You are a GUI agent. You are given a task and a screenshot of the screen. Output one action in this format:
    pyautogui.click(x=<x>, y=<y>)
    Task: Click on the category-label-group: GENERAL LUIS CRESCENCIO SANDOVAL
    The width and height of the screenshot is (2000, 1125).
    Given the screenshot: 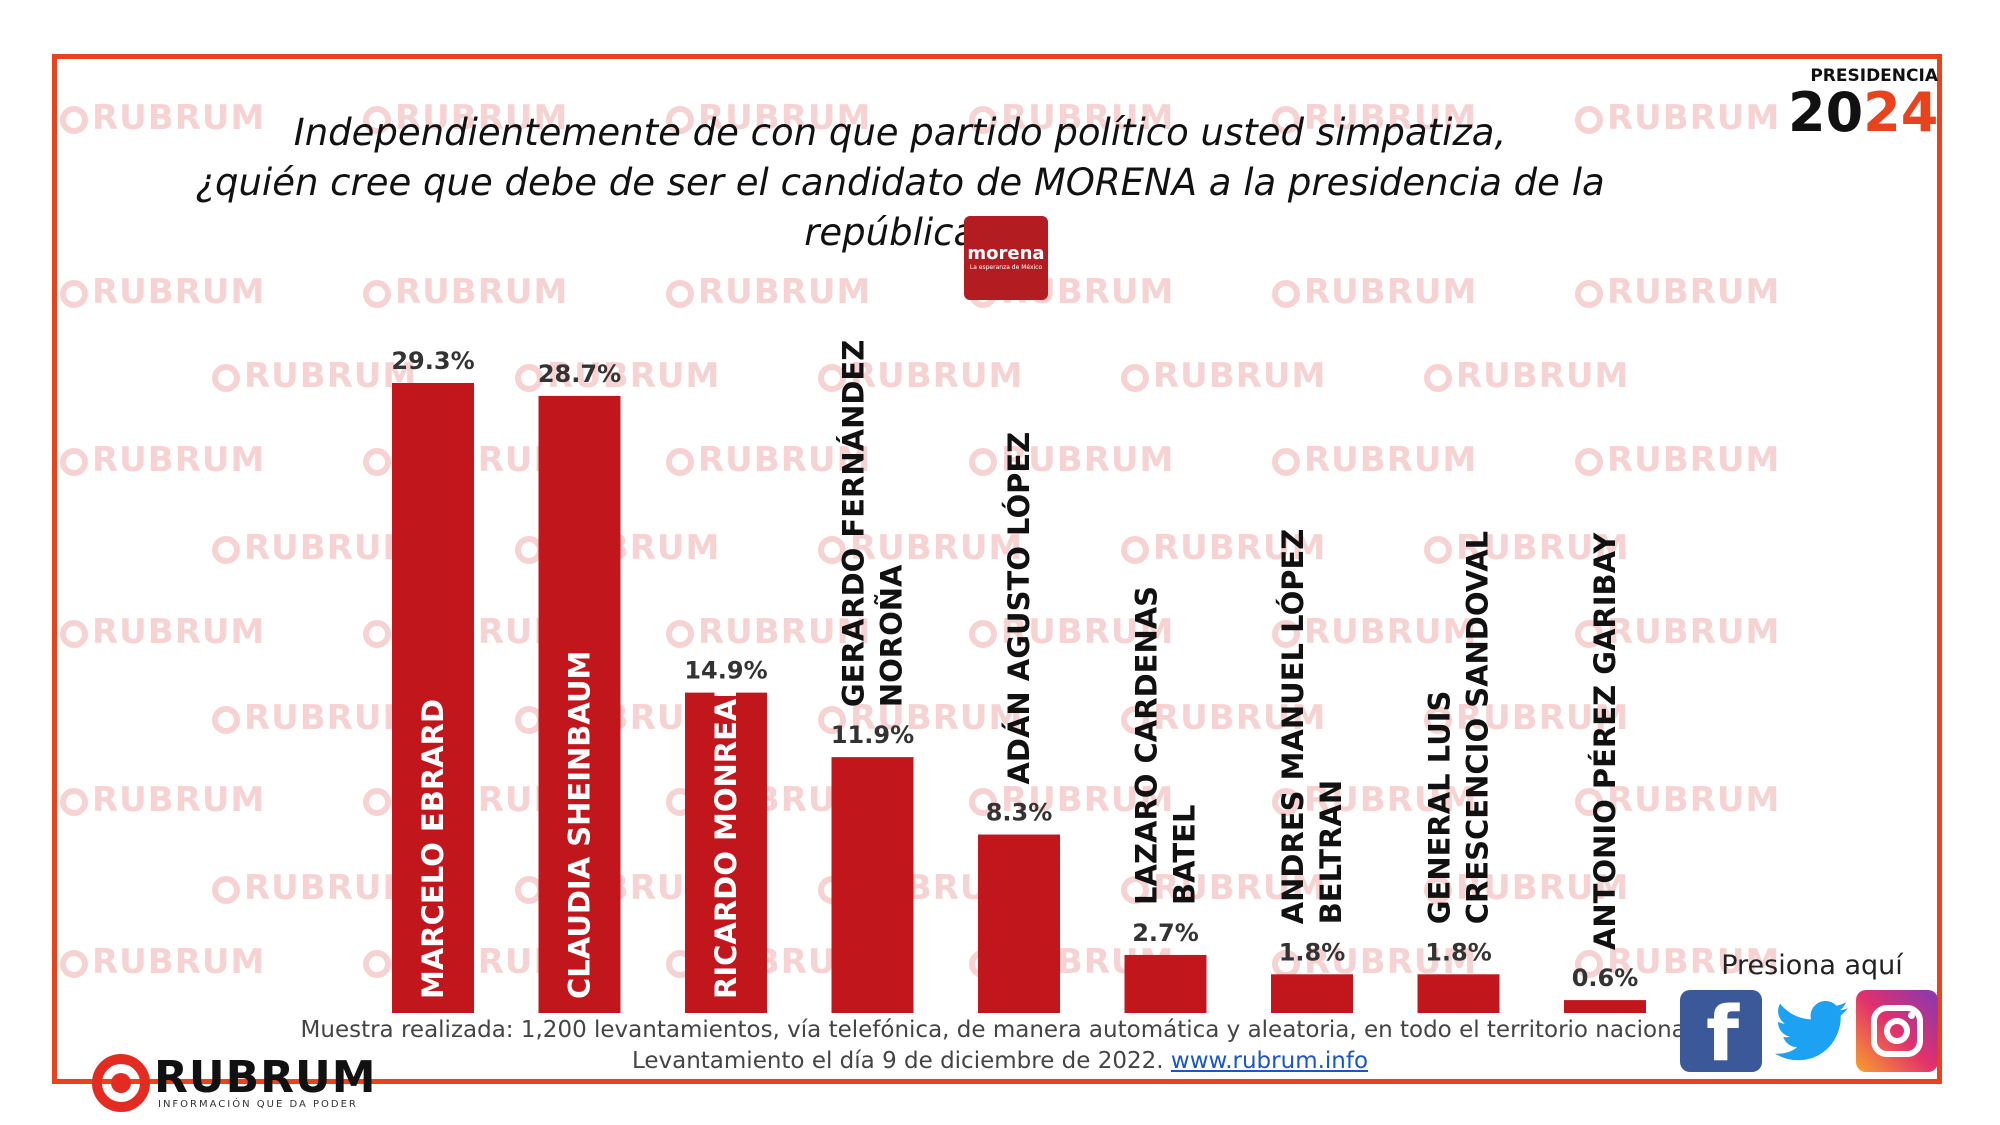 What is the action you would take?
    pyautogui.click(x=1459, y=727)
    